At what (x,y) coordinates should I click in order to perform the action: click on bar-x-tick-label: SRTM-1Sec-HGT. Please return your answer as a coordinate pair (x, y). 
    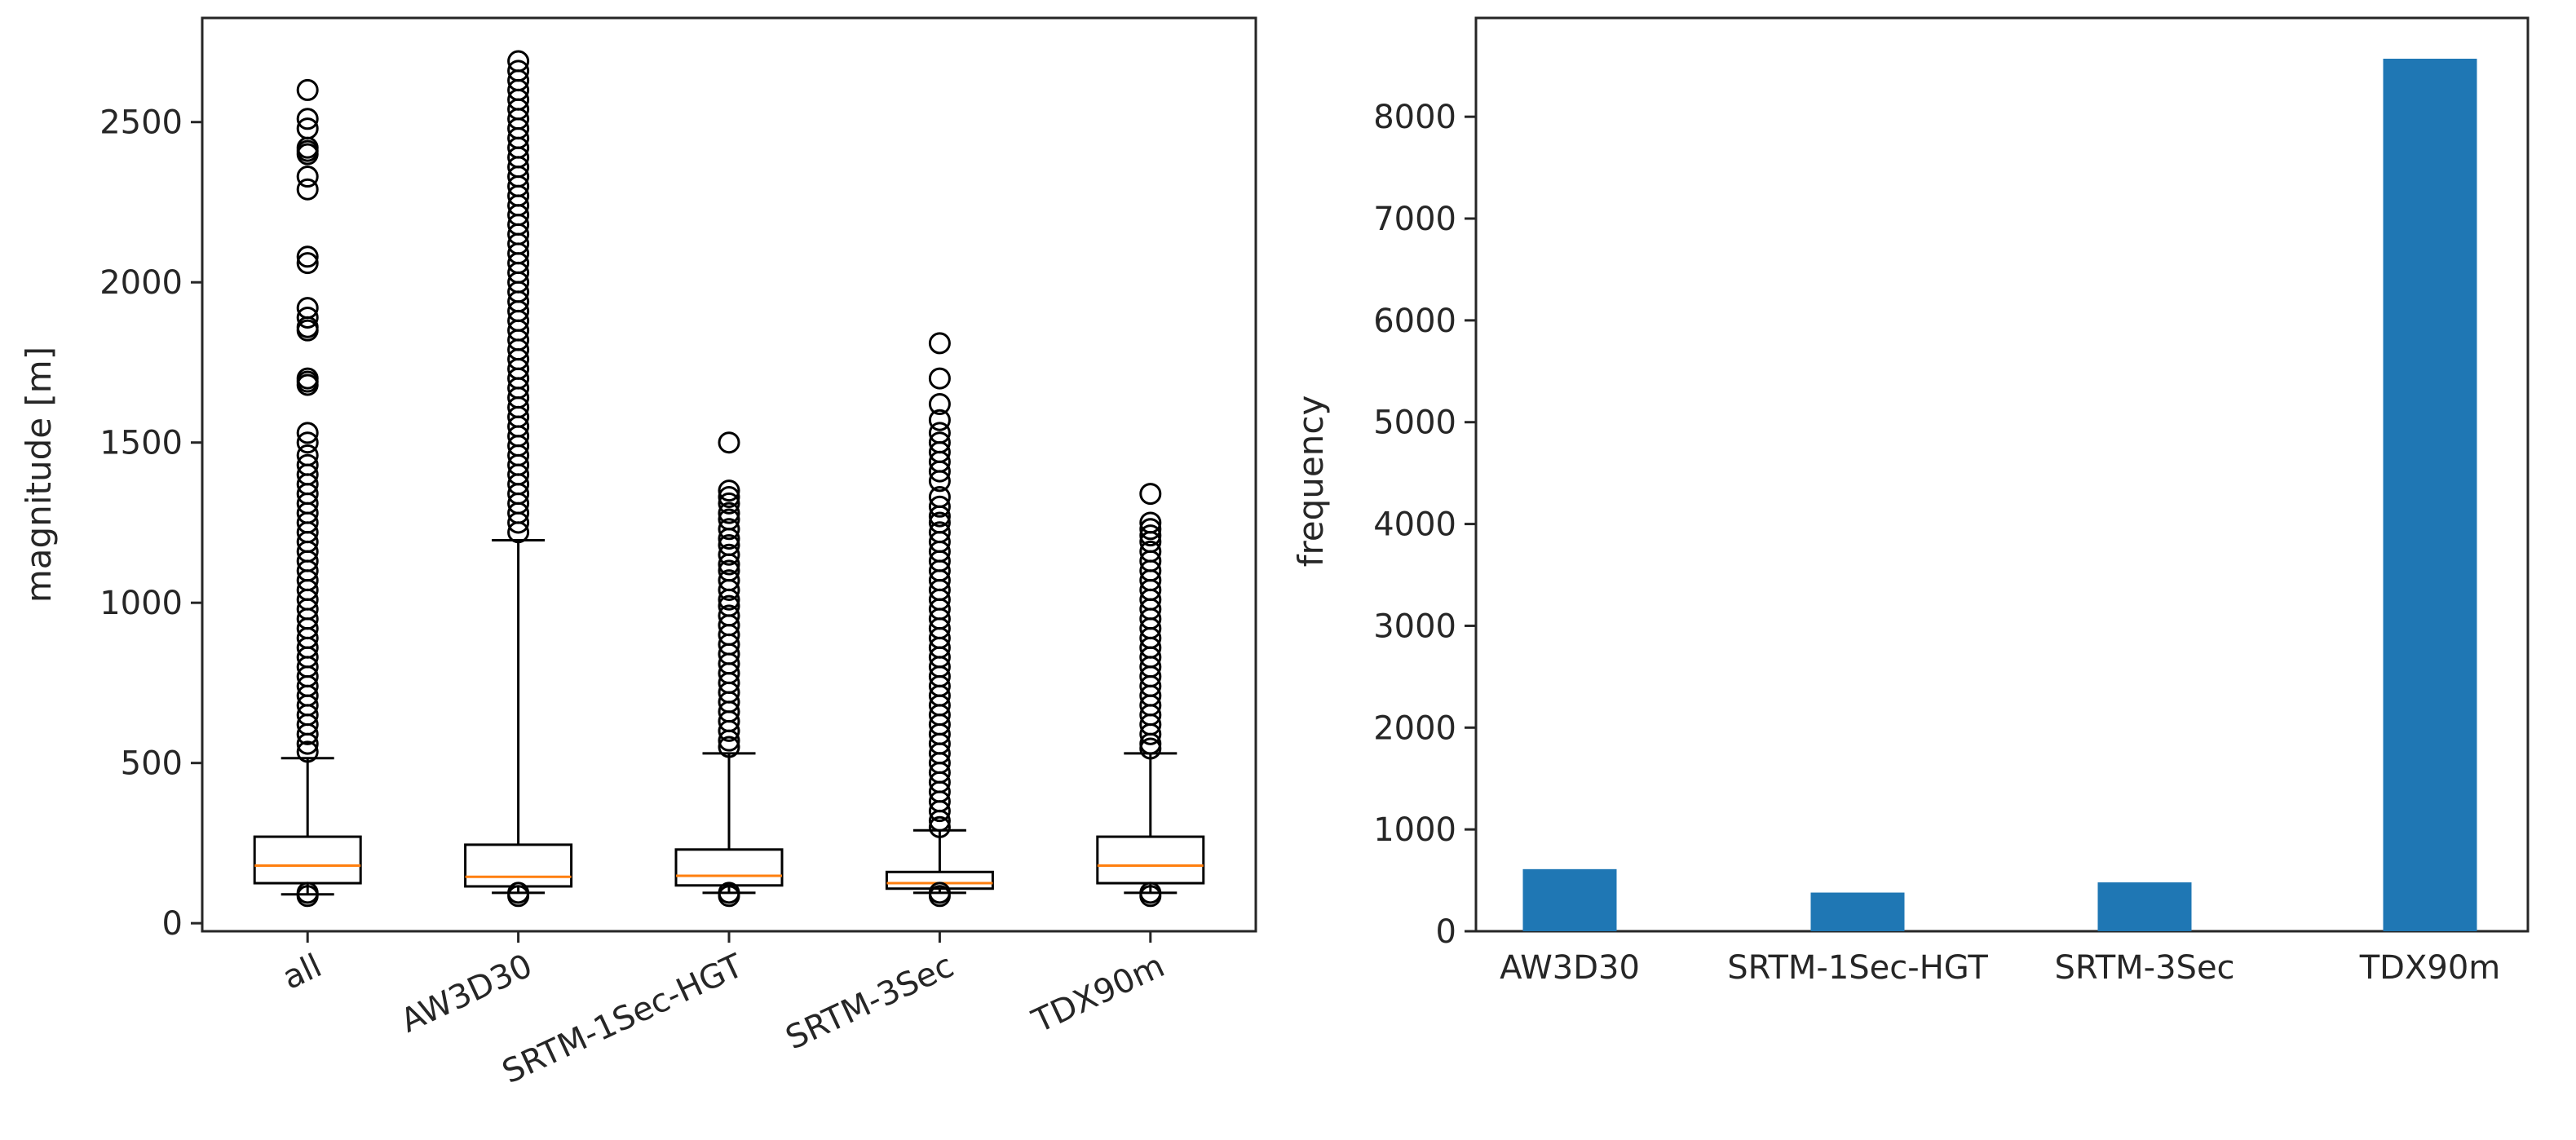
    Looking at the image, I should click on (1857, 968).